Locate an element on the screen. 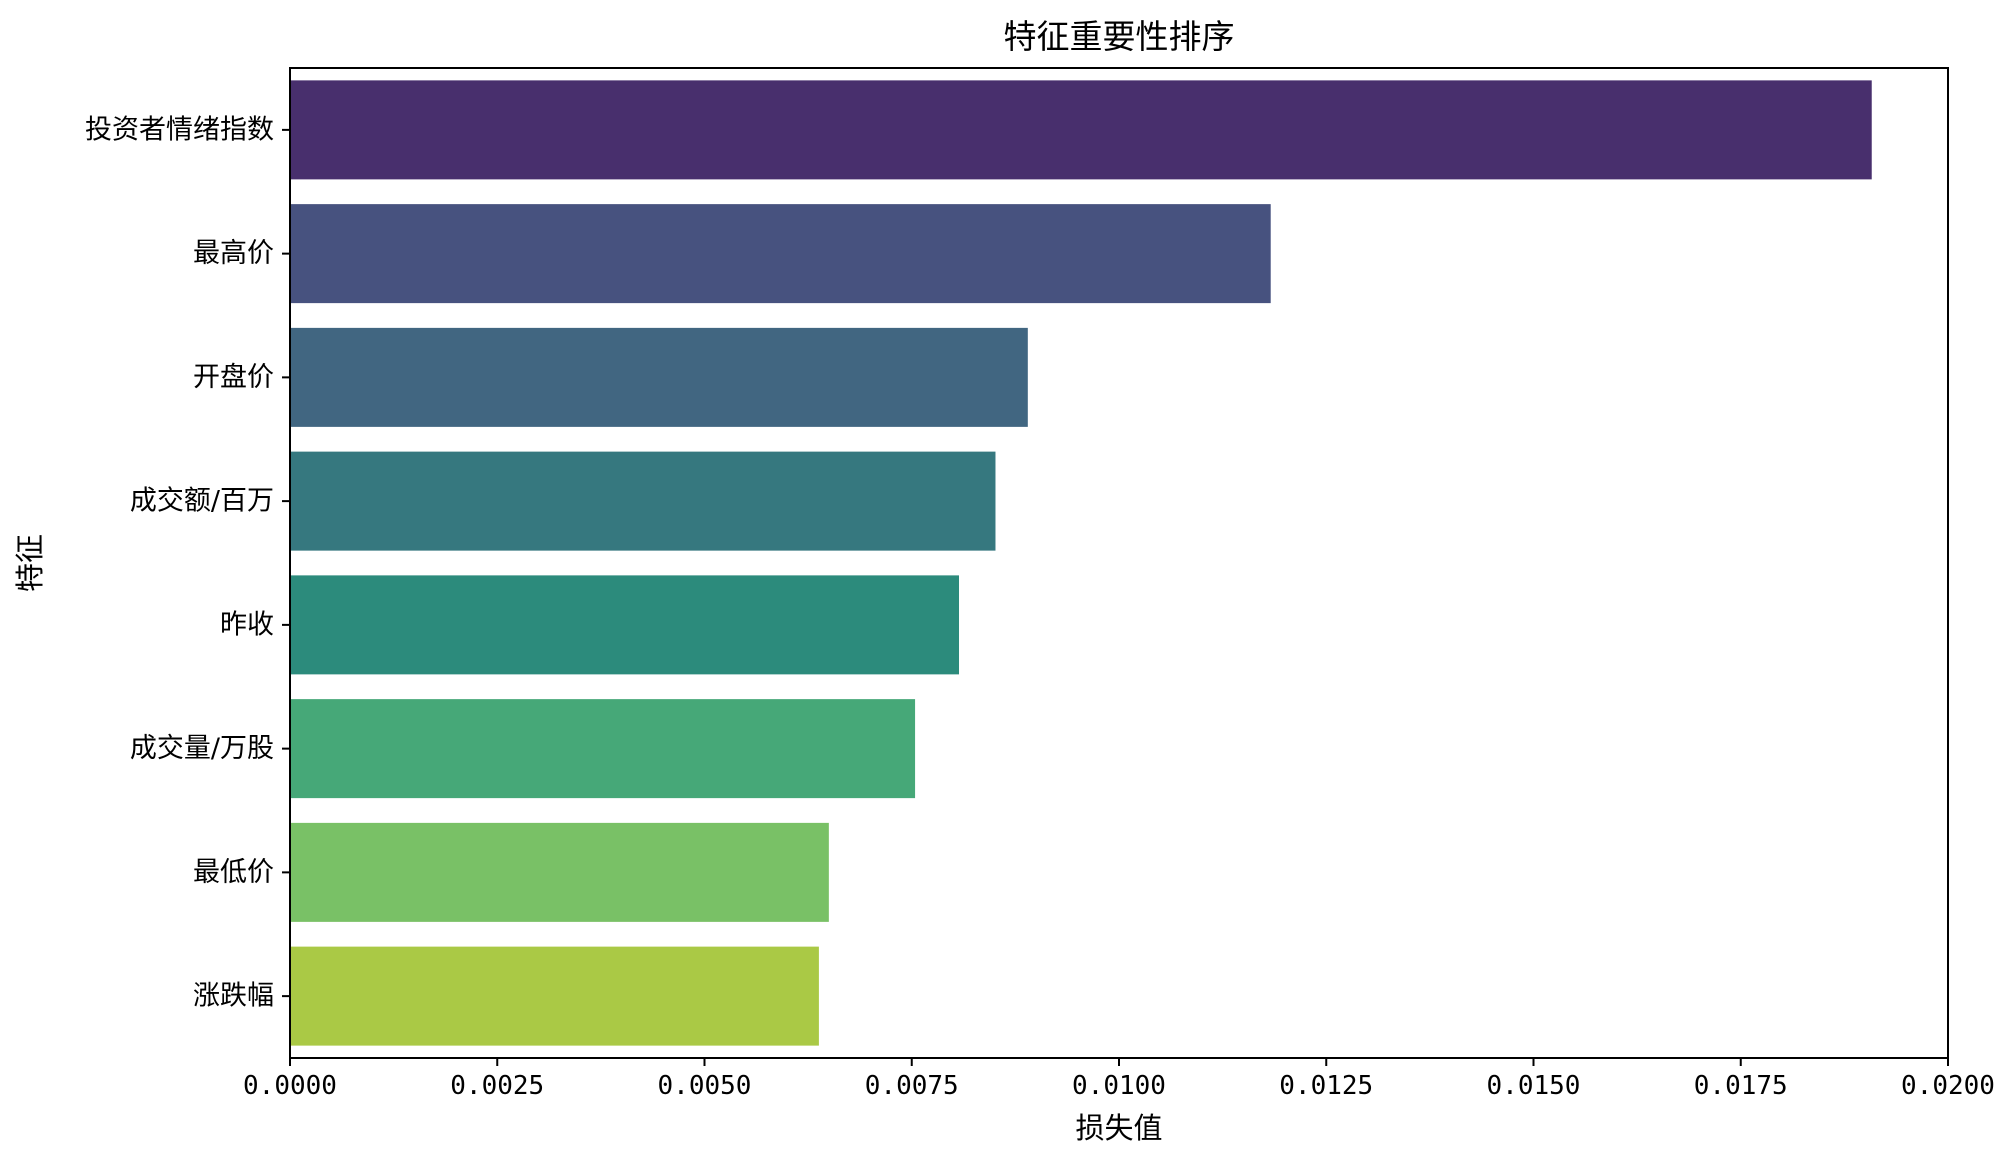 This screenshot has height=1155, width=2000. x-tick-label: 0.0100 is located at coordinates (1119, 1086).